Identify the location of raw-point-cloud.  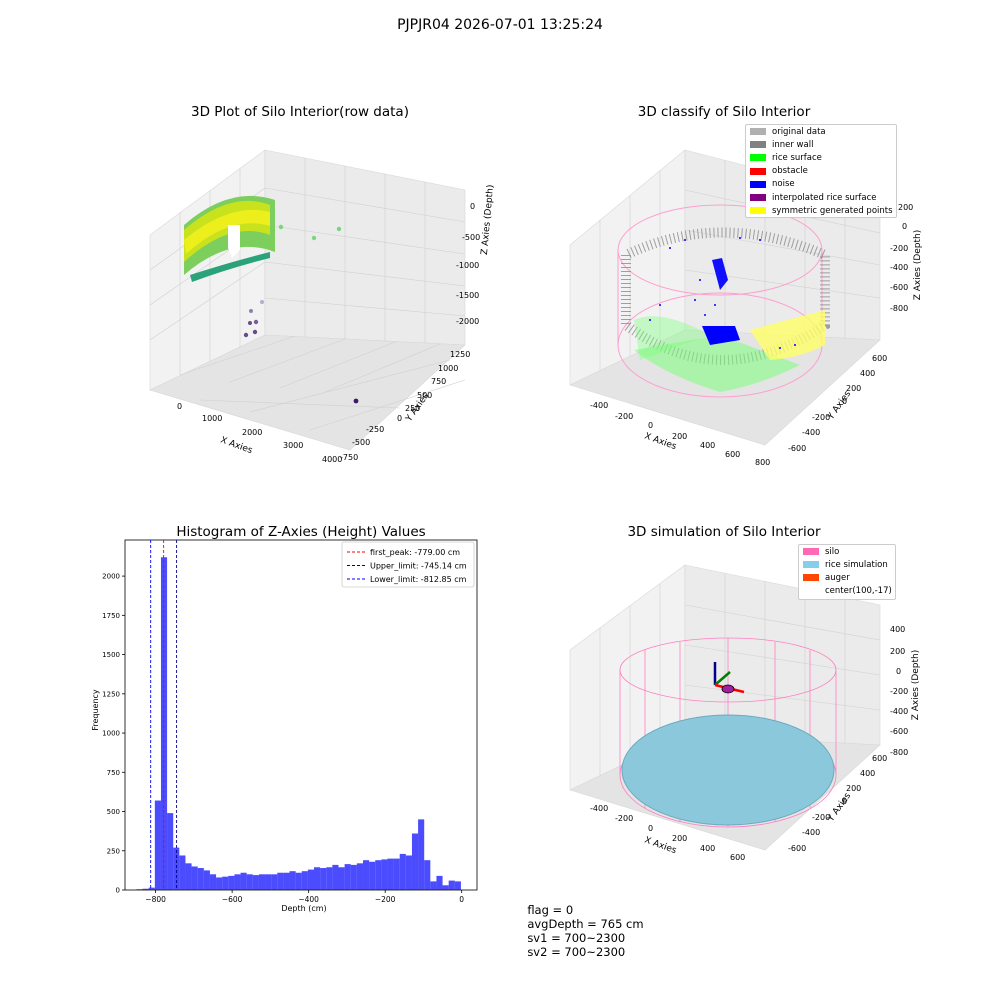
(271, 299).